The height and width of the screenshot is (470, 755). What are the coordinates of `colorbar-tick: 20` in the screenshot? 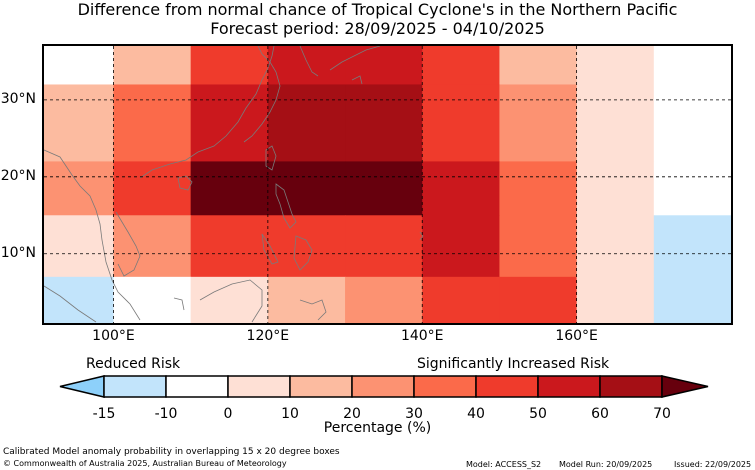 It's located at (352, 414).